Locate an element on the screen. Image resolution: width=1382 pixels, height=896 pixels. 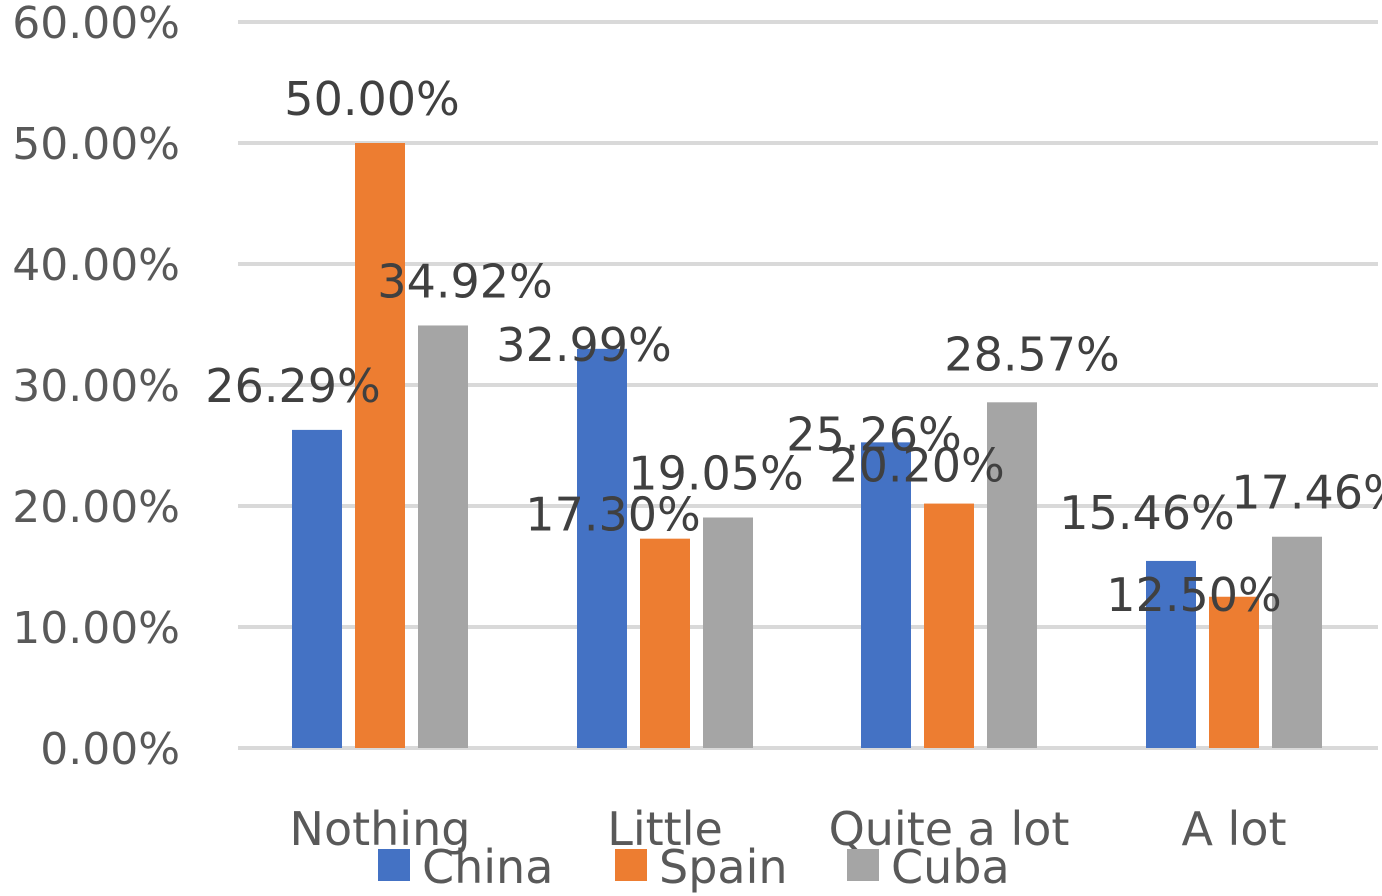
x-category-label: Quite a lot is located at coordinates (949, 829).